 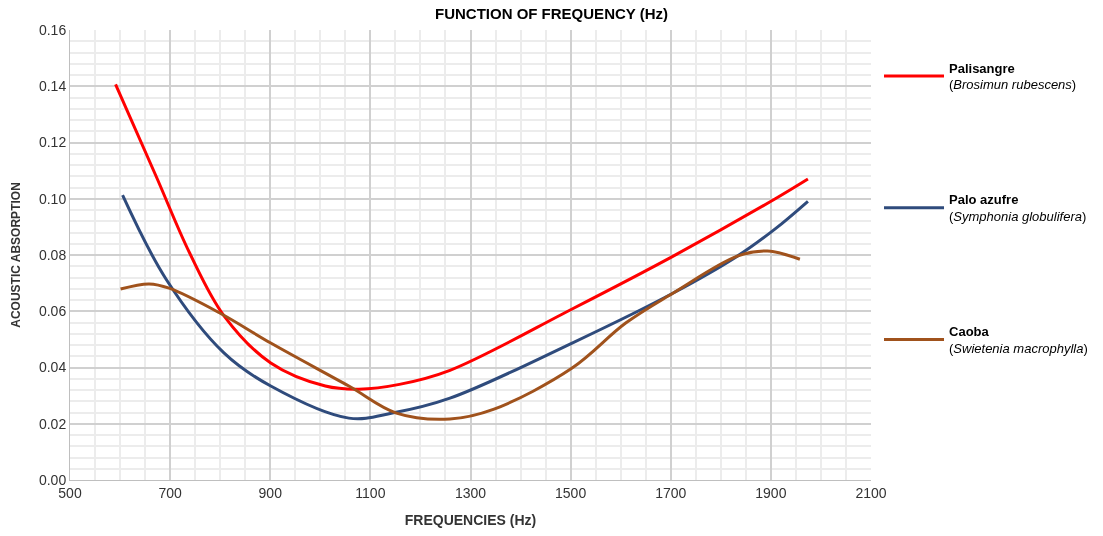 What do you see at coordinates (671, 492) in the screenshot?
I see `x-tick-label: 1700` at bounding box center [671, 492].